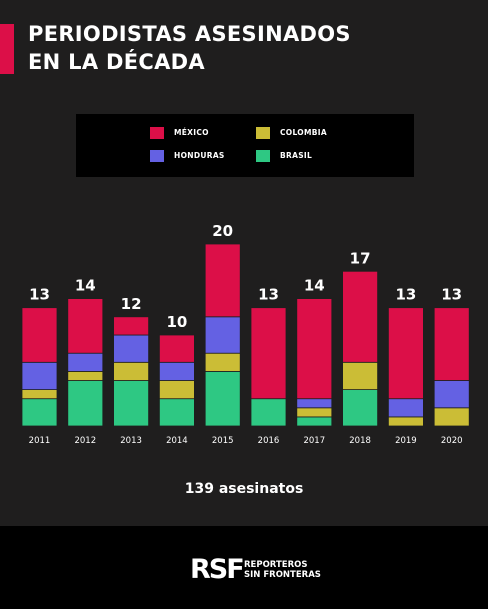 Image resolution: width=488 pixels, height=609 pixels. I want to click on legend-swatch-brasil, so click(263, 156).